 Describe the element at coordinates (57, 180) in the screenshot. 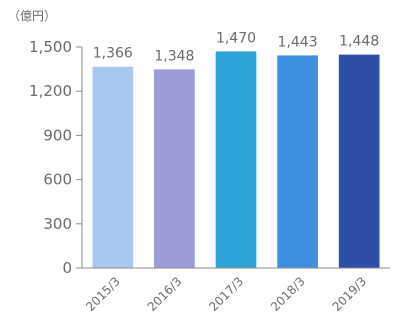

I see `y-tick-label: 600` at that location.